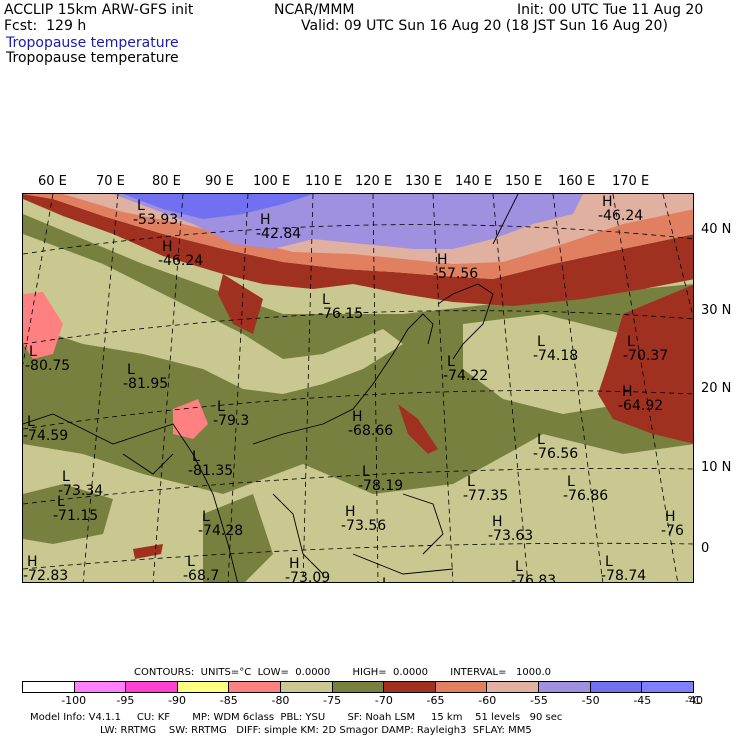 This screenshot has width=740, height=740. I want to click on extremum-value: -42.84, so click(278, 234).